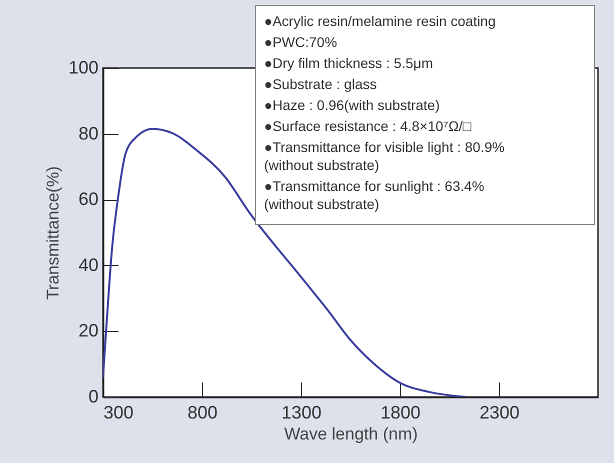 This screenshot has width=614, height=463. What do you see at coordinates (321, 84) in the screenshot?
I see `annotation: ●Substrate : glass` at bounding box center [321, 84].